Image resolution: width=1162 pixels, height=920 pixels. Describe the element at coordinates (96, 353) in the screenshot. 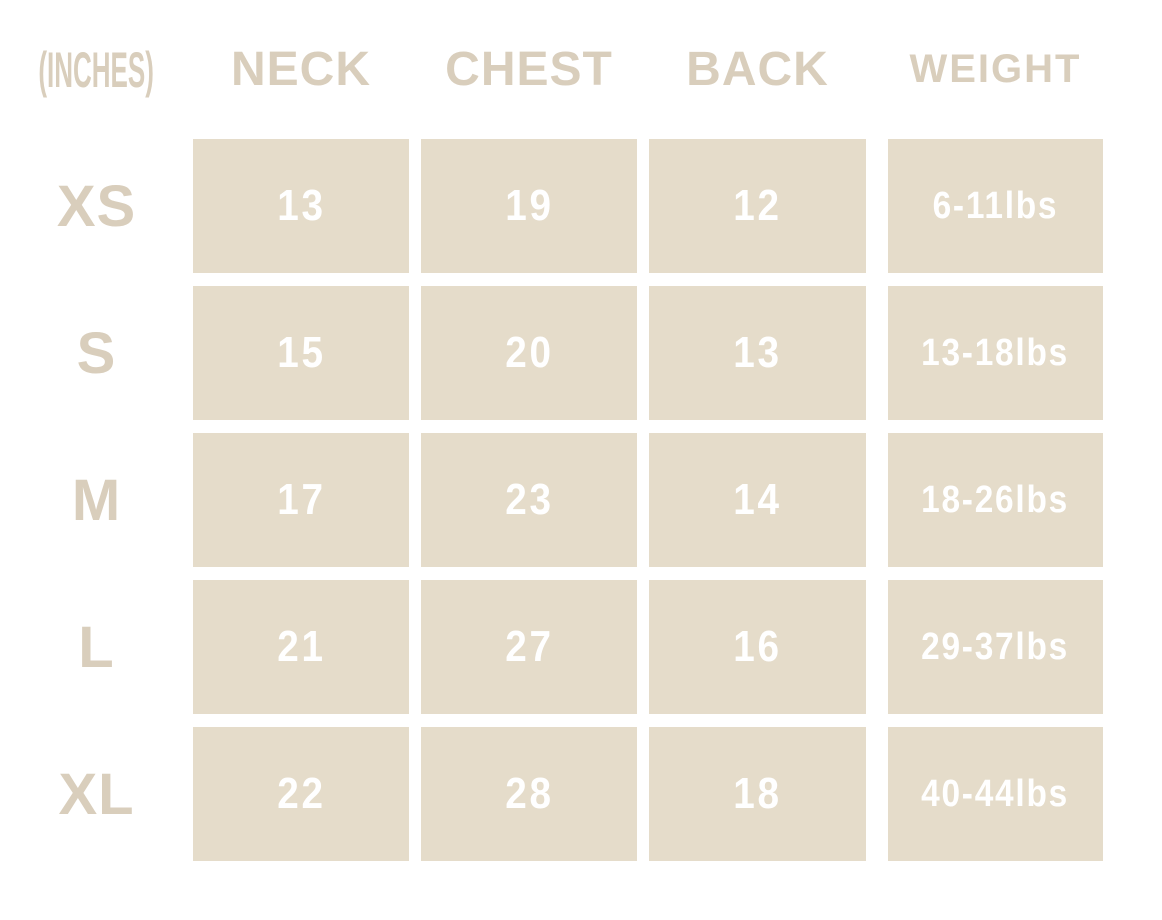

I see `size-label: S` at that location.